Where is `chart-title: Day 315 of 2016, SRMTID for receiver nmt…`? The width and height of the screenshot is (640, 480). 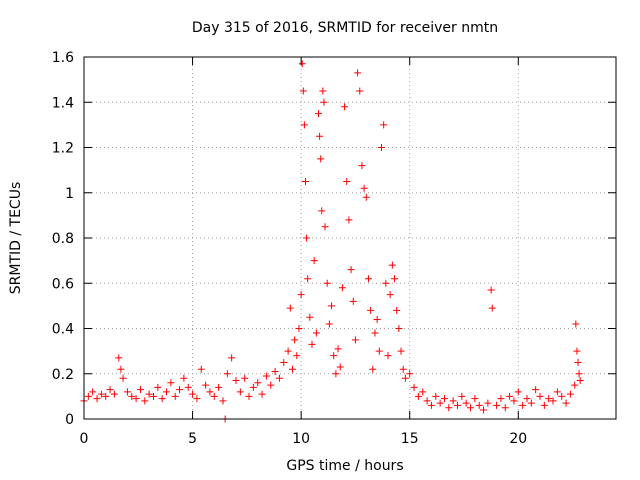 chart-title: Day 315 of 2016, SRMTID for receiver nmt… is located at coordinates (345, 28).